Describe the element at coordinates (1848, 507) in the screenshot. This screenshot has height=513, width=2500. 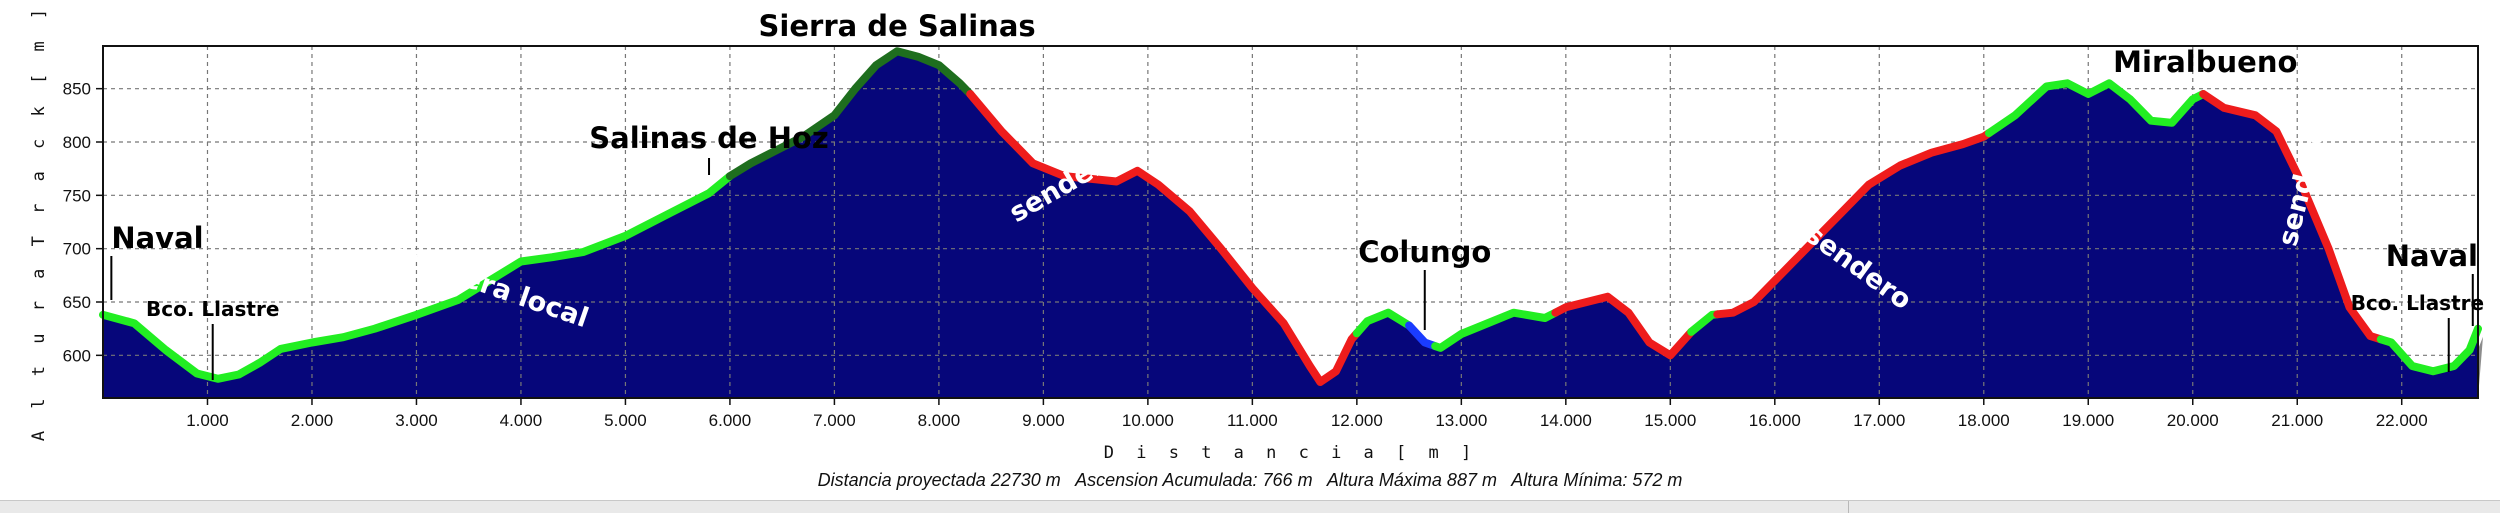
I see `status-separator` at that location.